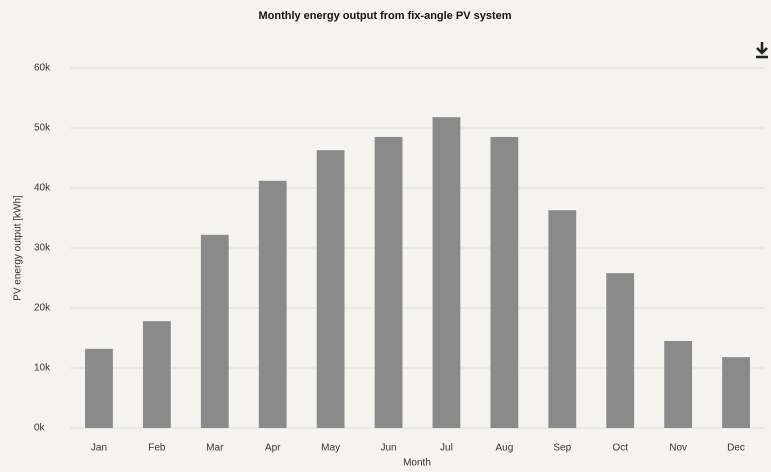 The width and height of the screenshot is (771, 472). What do you see at coordinates (40, 428) in the screenshot?
I see `y-tick-label: 0k` at bounding box center [40, 428].